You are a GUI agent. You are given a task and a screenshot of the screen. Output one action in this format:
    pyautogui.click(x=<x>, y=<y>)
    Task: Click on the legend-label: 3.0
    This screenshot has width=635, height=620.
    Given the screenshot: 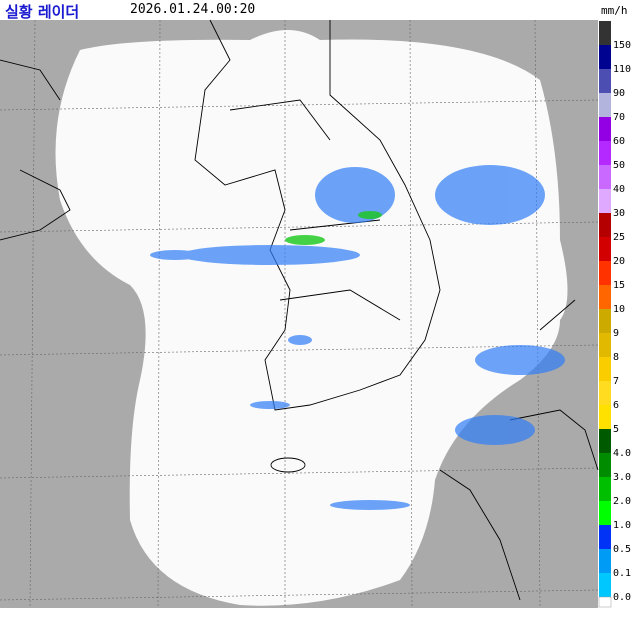 What is the action you would take?
    pyautogui.click(x=622, y=477)
    